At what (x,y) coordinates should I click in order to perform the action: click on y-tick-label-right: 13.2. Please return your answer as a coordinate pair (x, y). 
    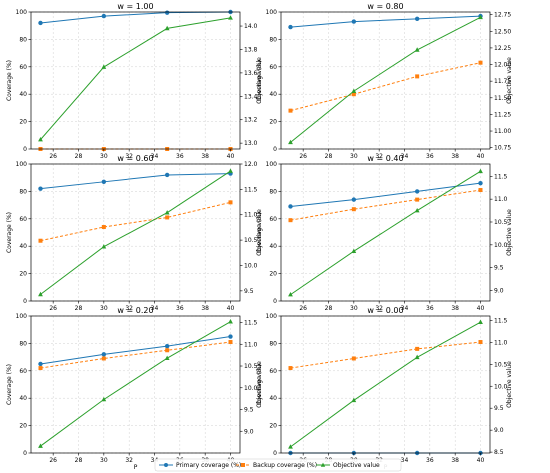
    Looking at the image, I should click on (251, 120).